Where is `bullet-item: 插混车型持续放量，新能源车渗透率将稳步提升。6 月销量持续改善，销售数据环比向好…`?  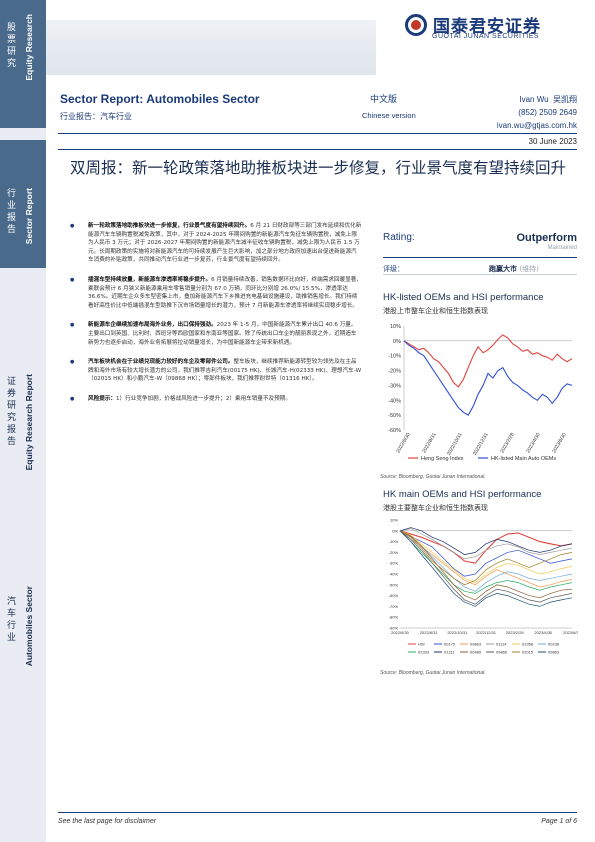 bullet-item: 插混车型持续放量，新能源车渗透率将稳步提升。6 月销量持续改善，销售数据环比向好… is located at coordinates (216, 293).